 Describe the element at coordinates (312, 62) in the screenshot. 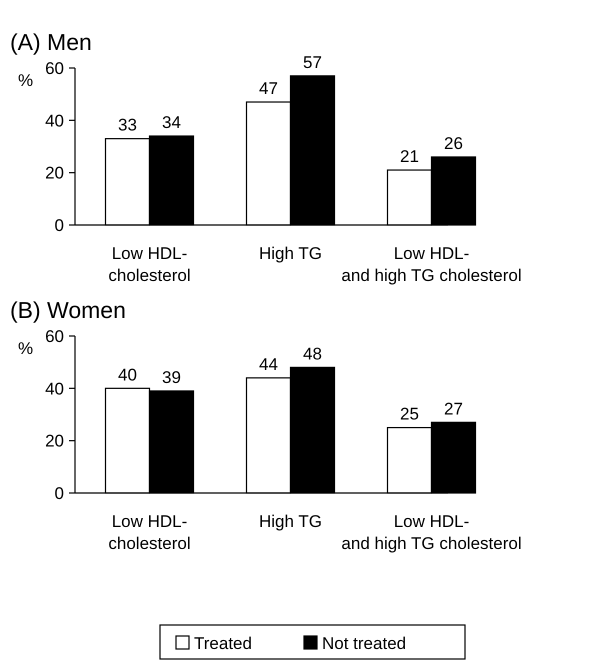

I see `data-label: 57` at that location.